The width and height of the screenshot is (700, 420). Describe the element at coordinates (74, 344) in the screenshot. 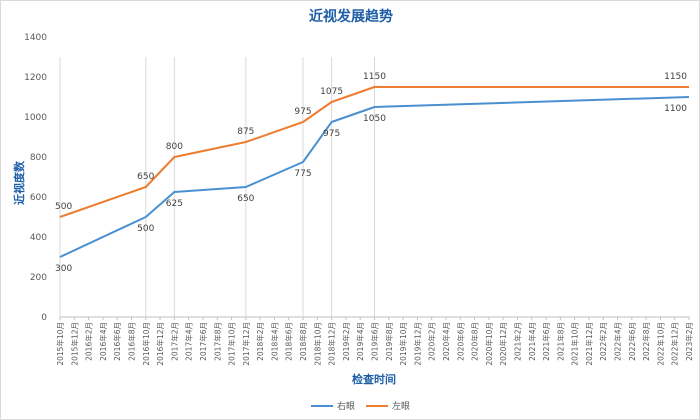

I see `x-tick-label: 2015年12月` at that location.